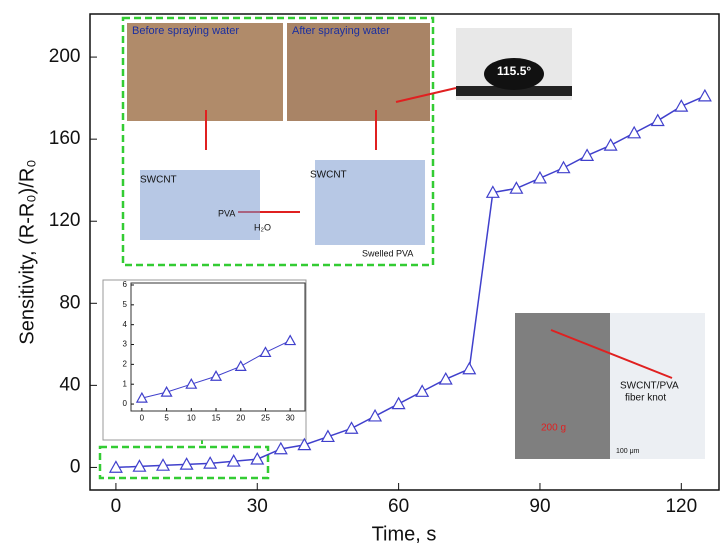 The height and width of the screenshot is (559, 720). What do you see at coordinates (65, 56) in the screenshot?
I see `y-tick-label: 200` at bounding box center [65, 56].